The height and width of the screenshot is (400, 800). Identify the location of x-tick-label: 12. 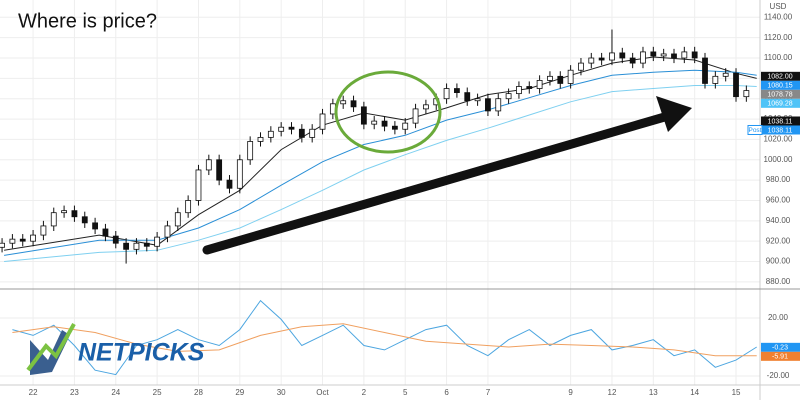
(612, 392).